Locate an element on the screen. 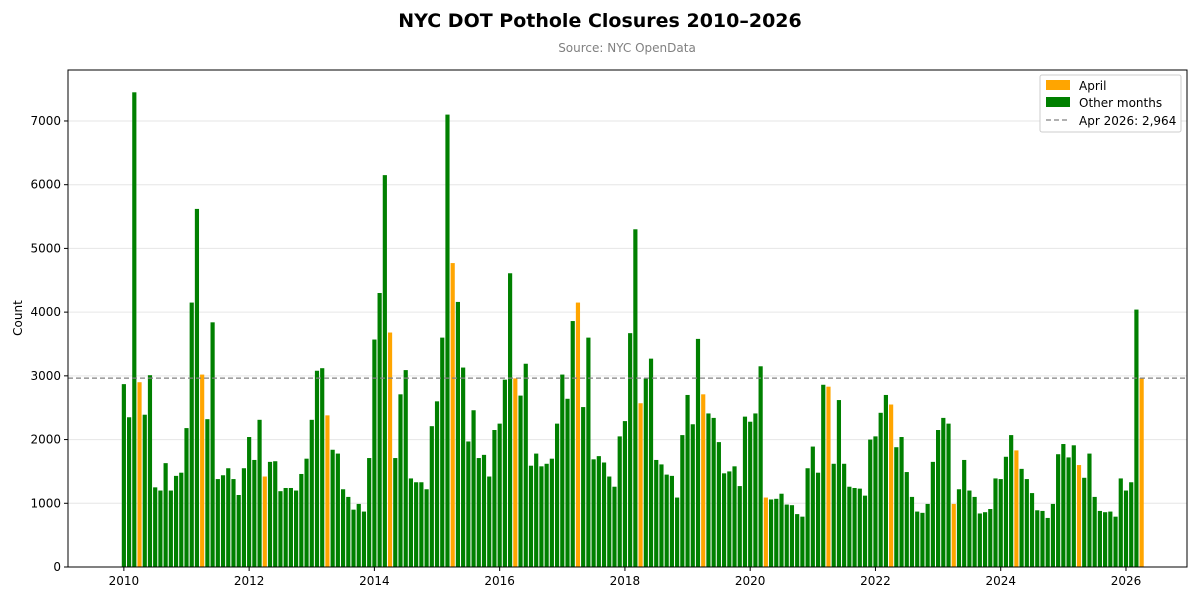 The width and height of the screenshot is (1200, 604). x-tick-label: 2020 is located at coordinates (750, 581).